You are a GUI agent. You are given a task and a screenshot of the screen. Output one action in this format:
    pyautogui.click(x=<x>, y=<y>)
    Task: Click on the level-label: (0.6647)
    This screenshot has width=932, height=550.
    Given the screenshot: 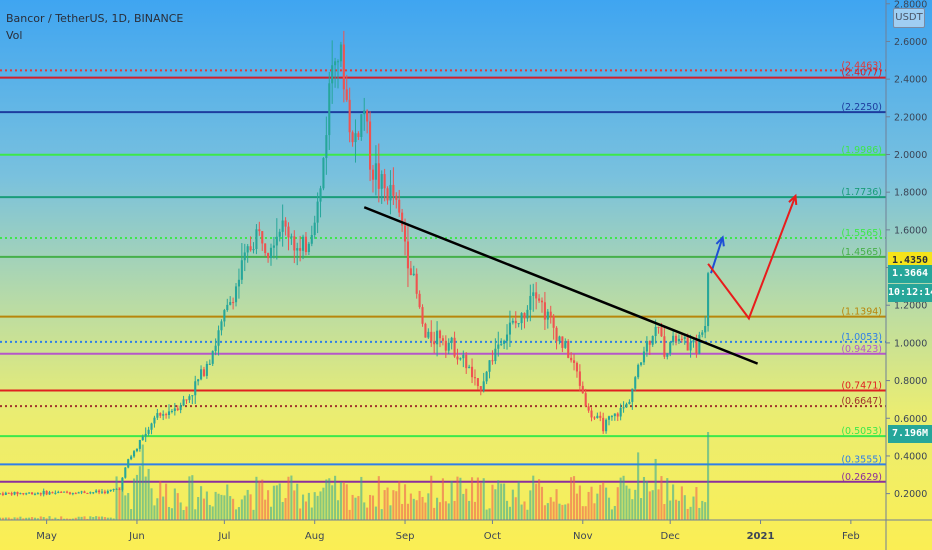 What is the action you would take?
    pyautogui.click(x=861, y=401)
    